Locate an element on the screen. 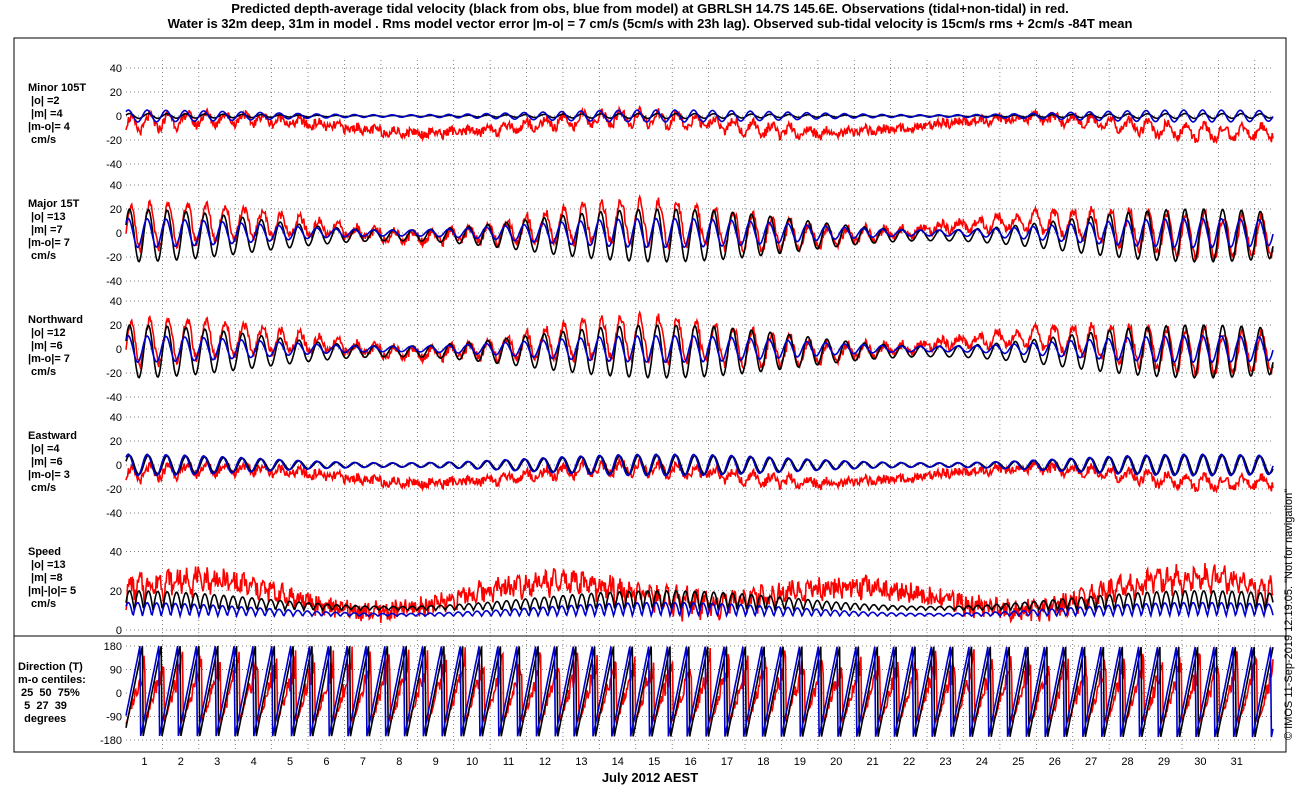 Image resolution: width=1300 pixels, height=800 pixels. x-tick-label: 2 is located at coordinates (181, 762).